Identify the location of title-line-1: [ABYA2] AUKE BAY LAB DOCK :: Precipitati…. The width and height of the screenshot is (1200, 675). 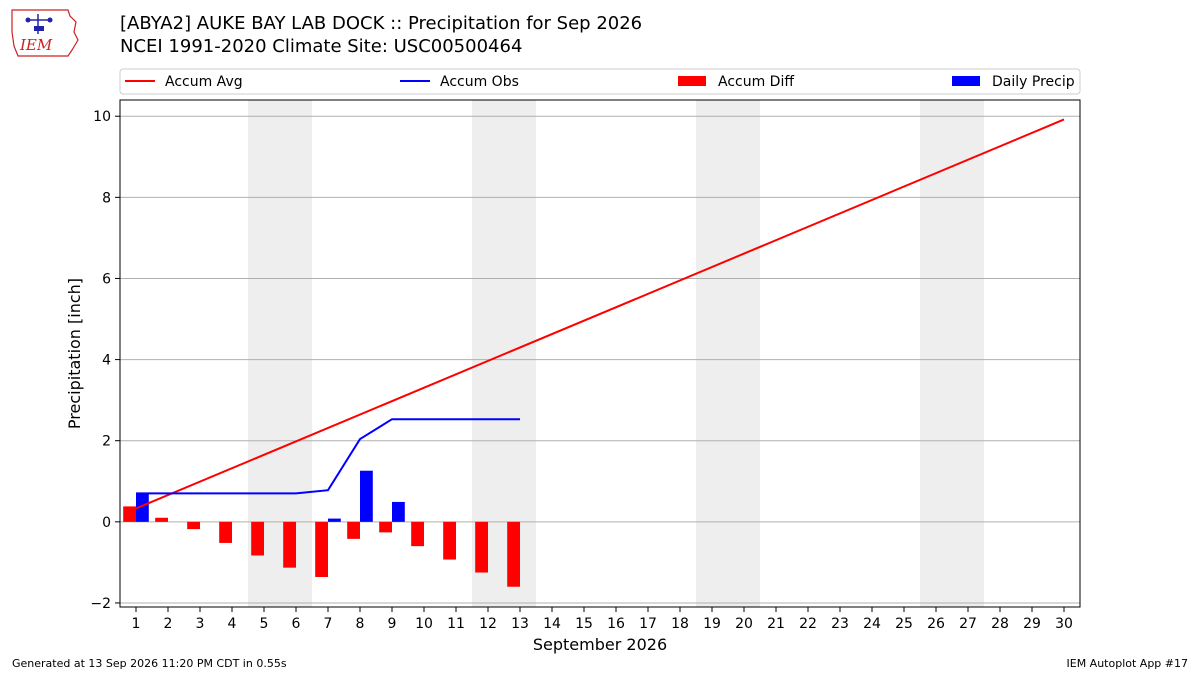
(381, 23).